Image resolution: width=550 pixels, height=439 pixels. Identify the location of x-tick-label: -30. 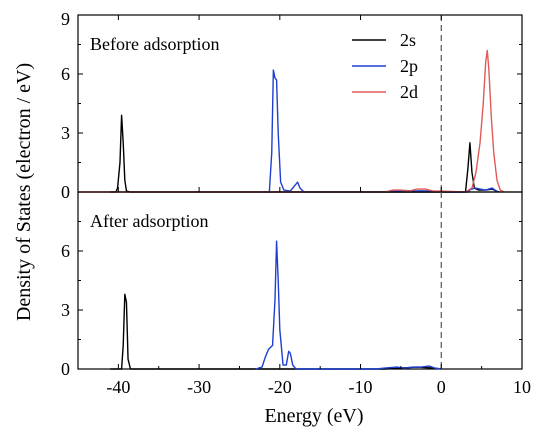
(199, 387).